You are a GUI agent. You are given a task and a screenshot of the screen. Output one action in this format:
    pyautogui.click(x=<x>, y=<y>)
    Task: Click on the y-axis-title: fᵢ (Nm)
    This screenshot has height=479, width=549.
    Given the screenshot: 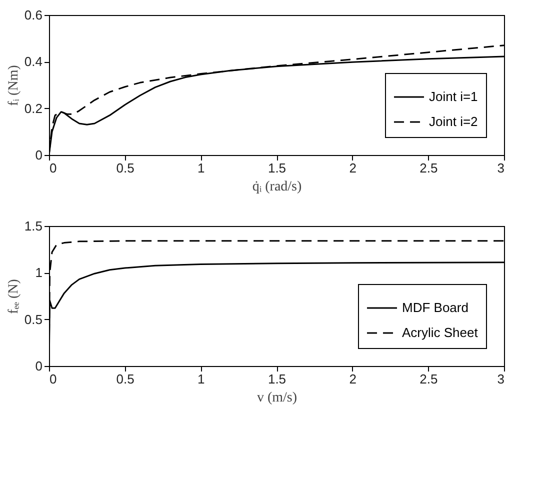 What is the action you would take?
    pyautogui.click(x=14, y=85)
    